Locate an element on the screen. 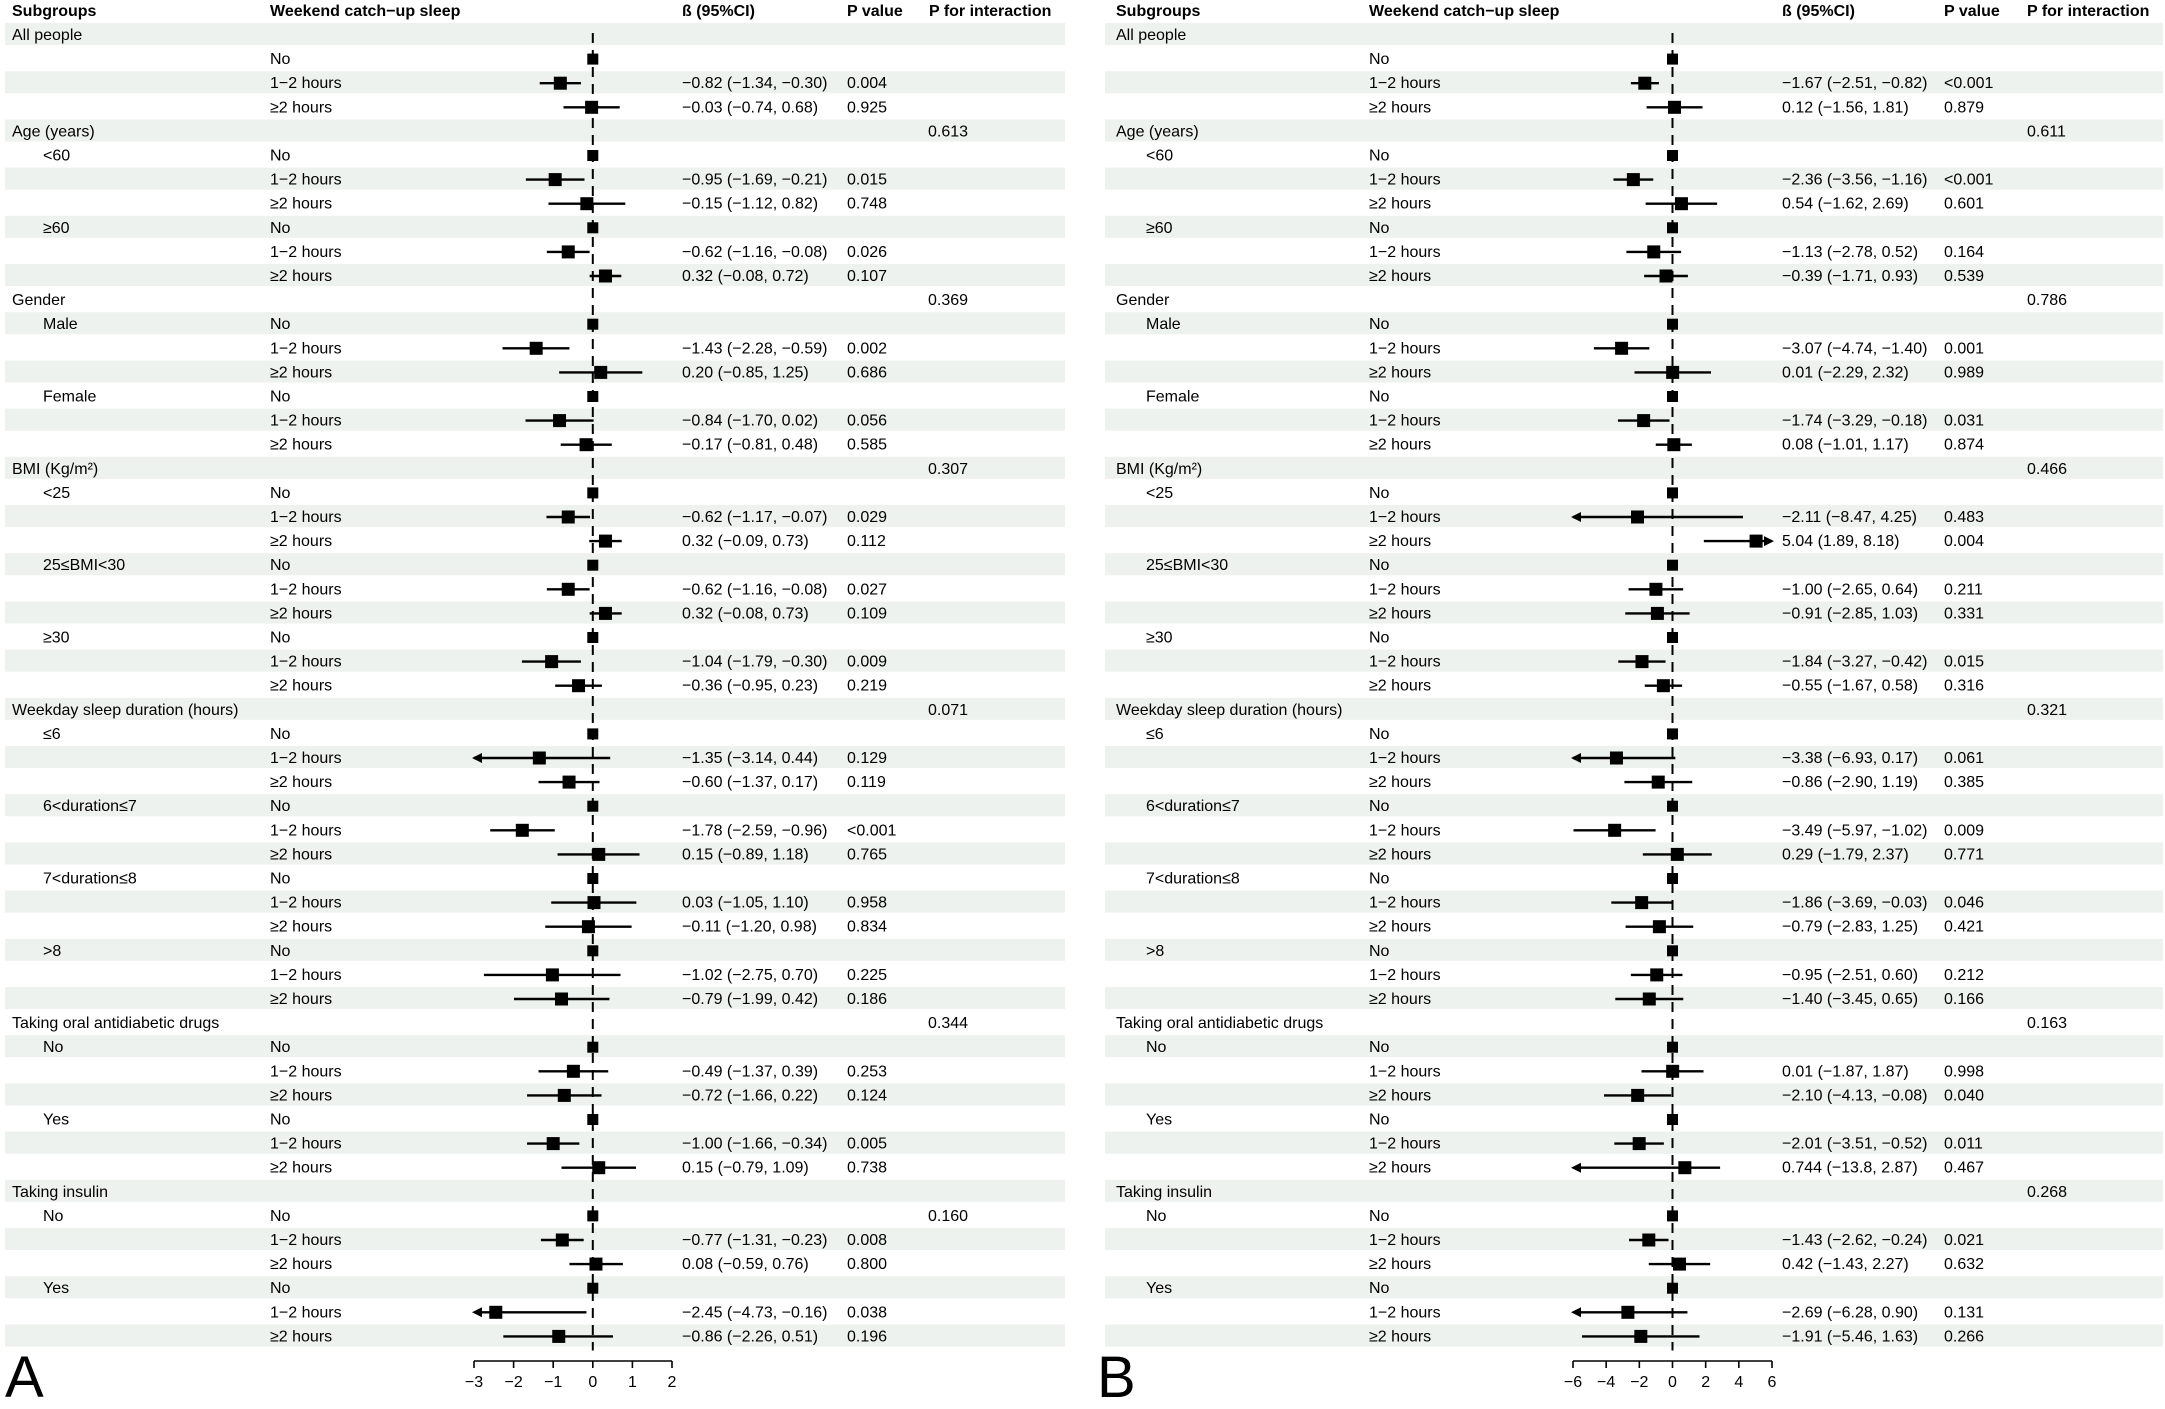 The width and height of the screenshot is (2165, 1409). table-row: <25 No is located at coordinates (321, 493).